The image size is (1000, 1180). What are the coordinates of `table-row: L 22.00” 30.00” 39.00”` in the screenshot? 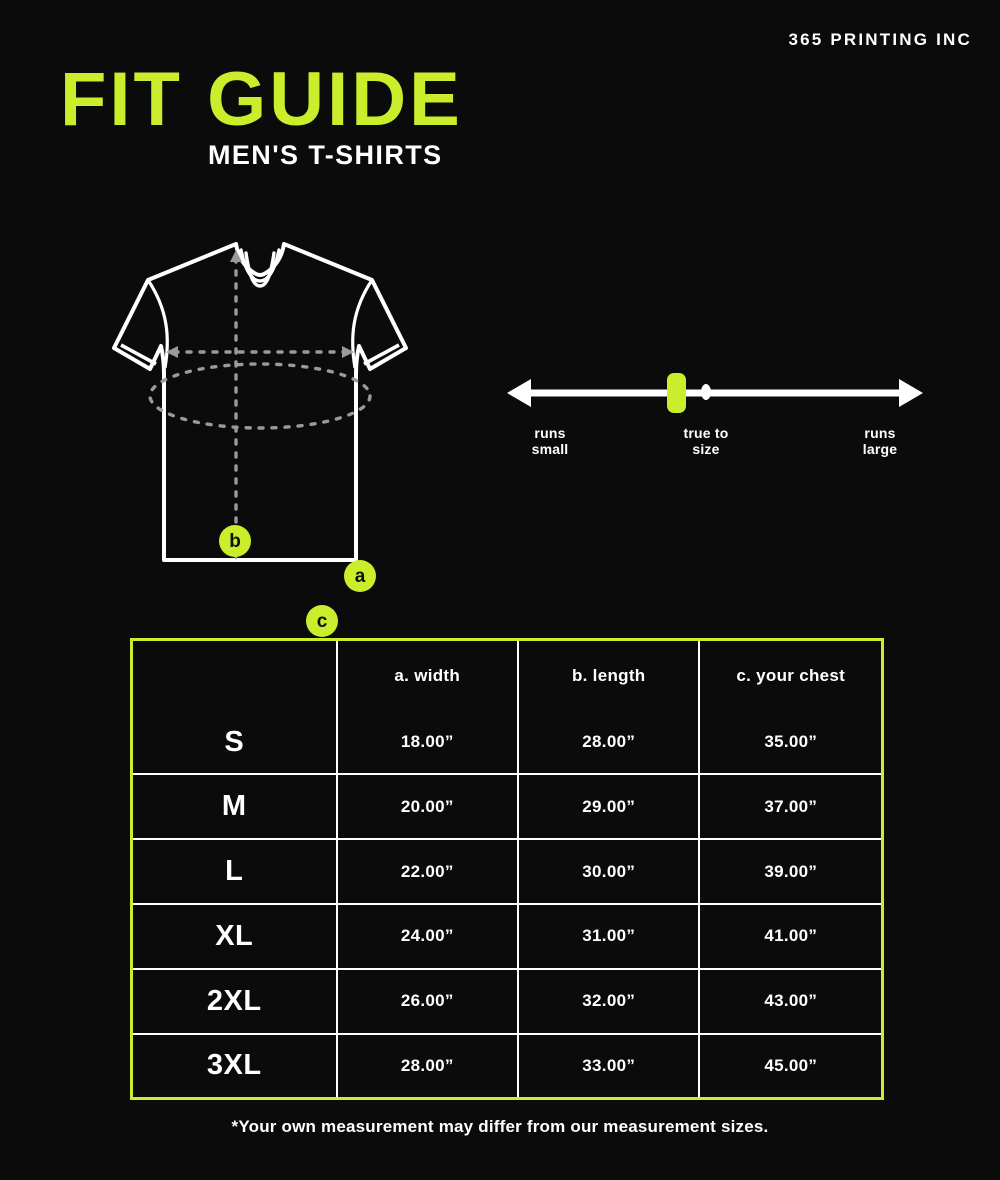 It's located at (507, 871).